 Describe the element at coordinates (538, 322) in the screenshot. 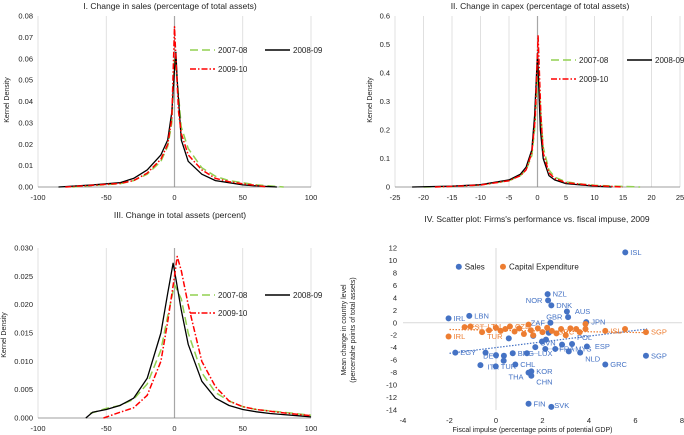

I see `point-label: ZAF` at that location.